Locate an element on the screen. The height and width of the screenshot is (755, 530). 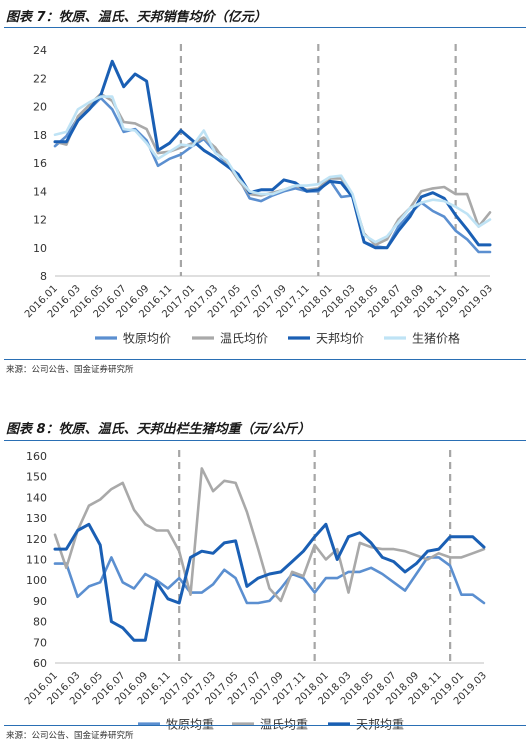
y-tick-label: 8 is located at coordinates (43, 276).